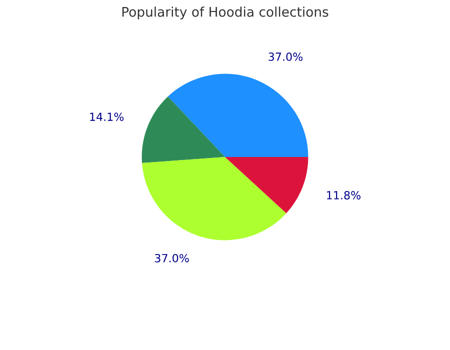 The image size is (450, 350). What do you see at coordinates (225, 13) in the screenshot?
I see `chart-title: Popularity of Hoodia collections` at bounding box center [225, 13].